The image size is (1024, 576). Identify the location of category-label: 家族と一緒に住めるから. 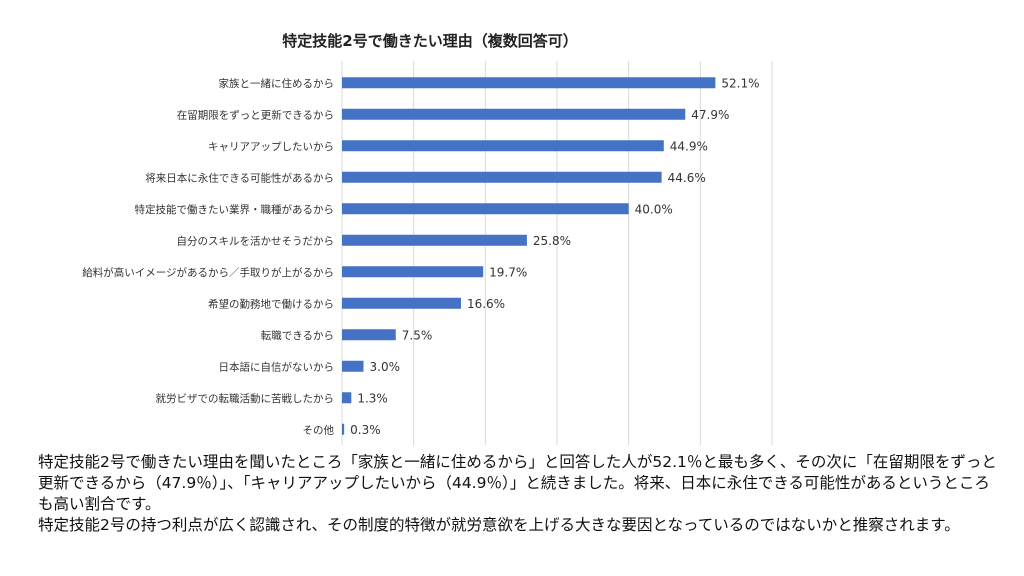
(277, 83).